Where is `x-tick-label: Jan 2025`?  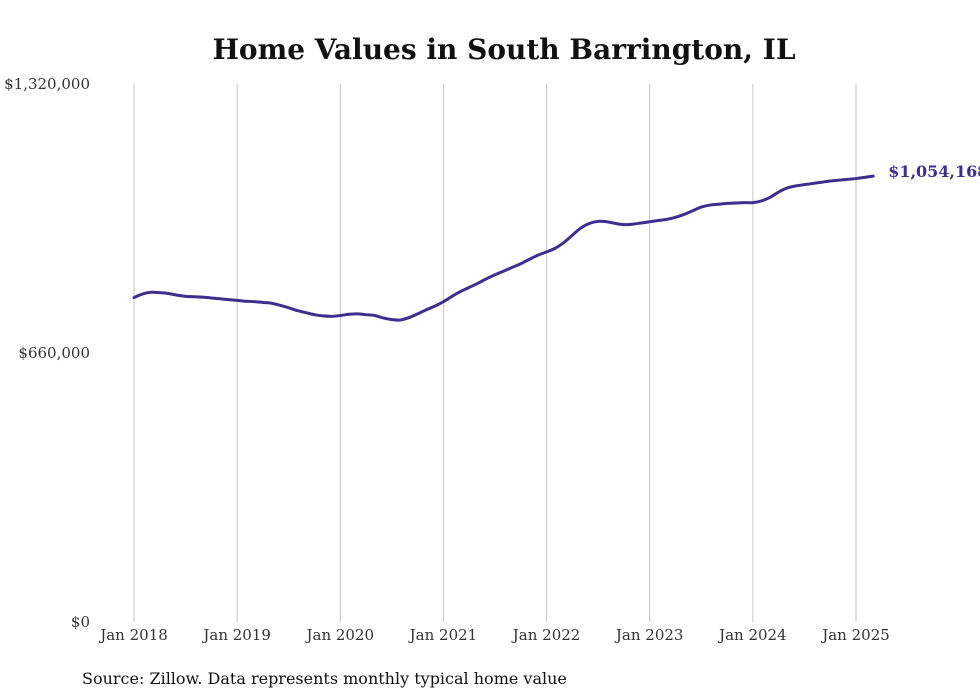 x-tick-label: Jan 2025 is located at coordinates (855, 635).